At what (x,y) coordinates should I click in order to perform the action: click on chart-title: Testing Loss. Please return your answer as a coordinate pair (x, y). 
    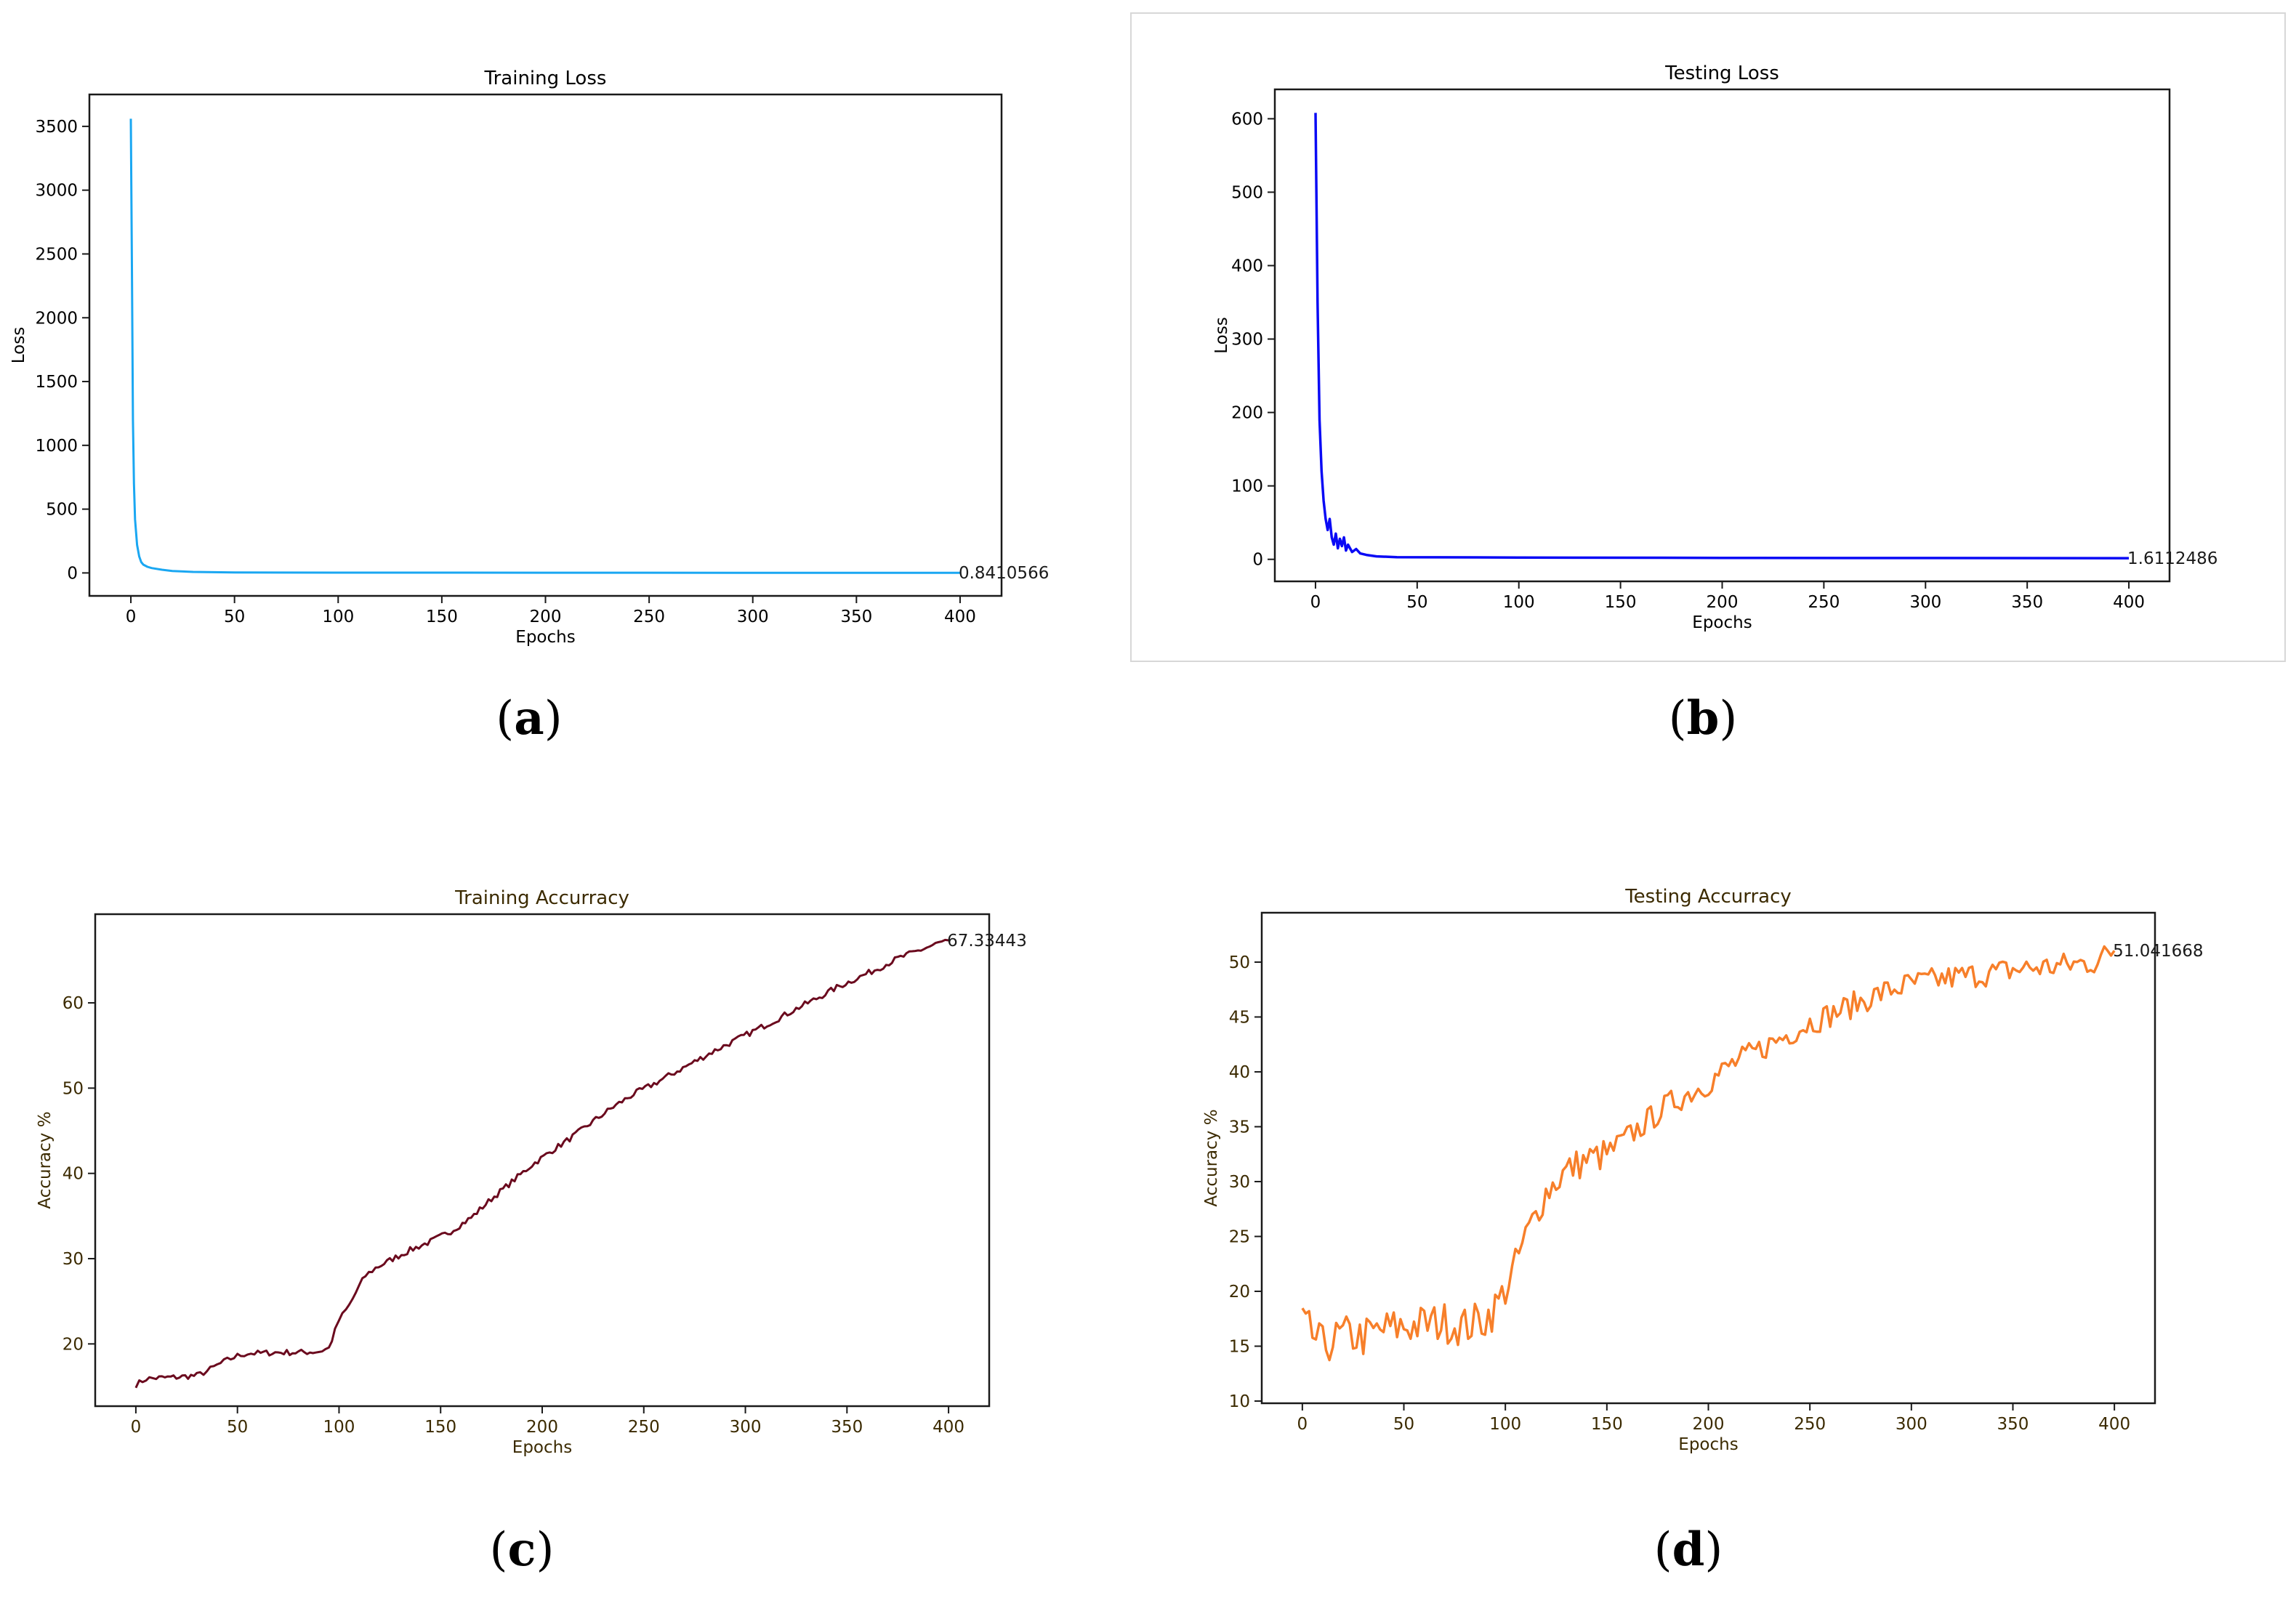
    Looking at the image, I should click on (1721, 73).